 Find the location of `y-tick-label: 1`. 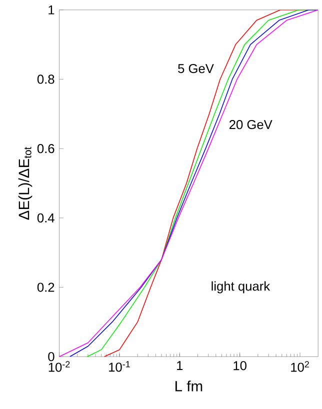

y-tick-label: 1 is located at coordinates (51, 9).